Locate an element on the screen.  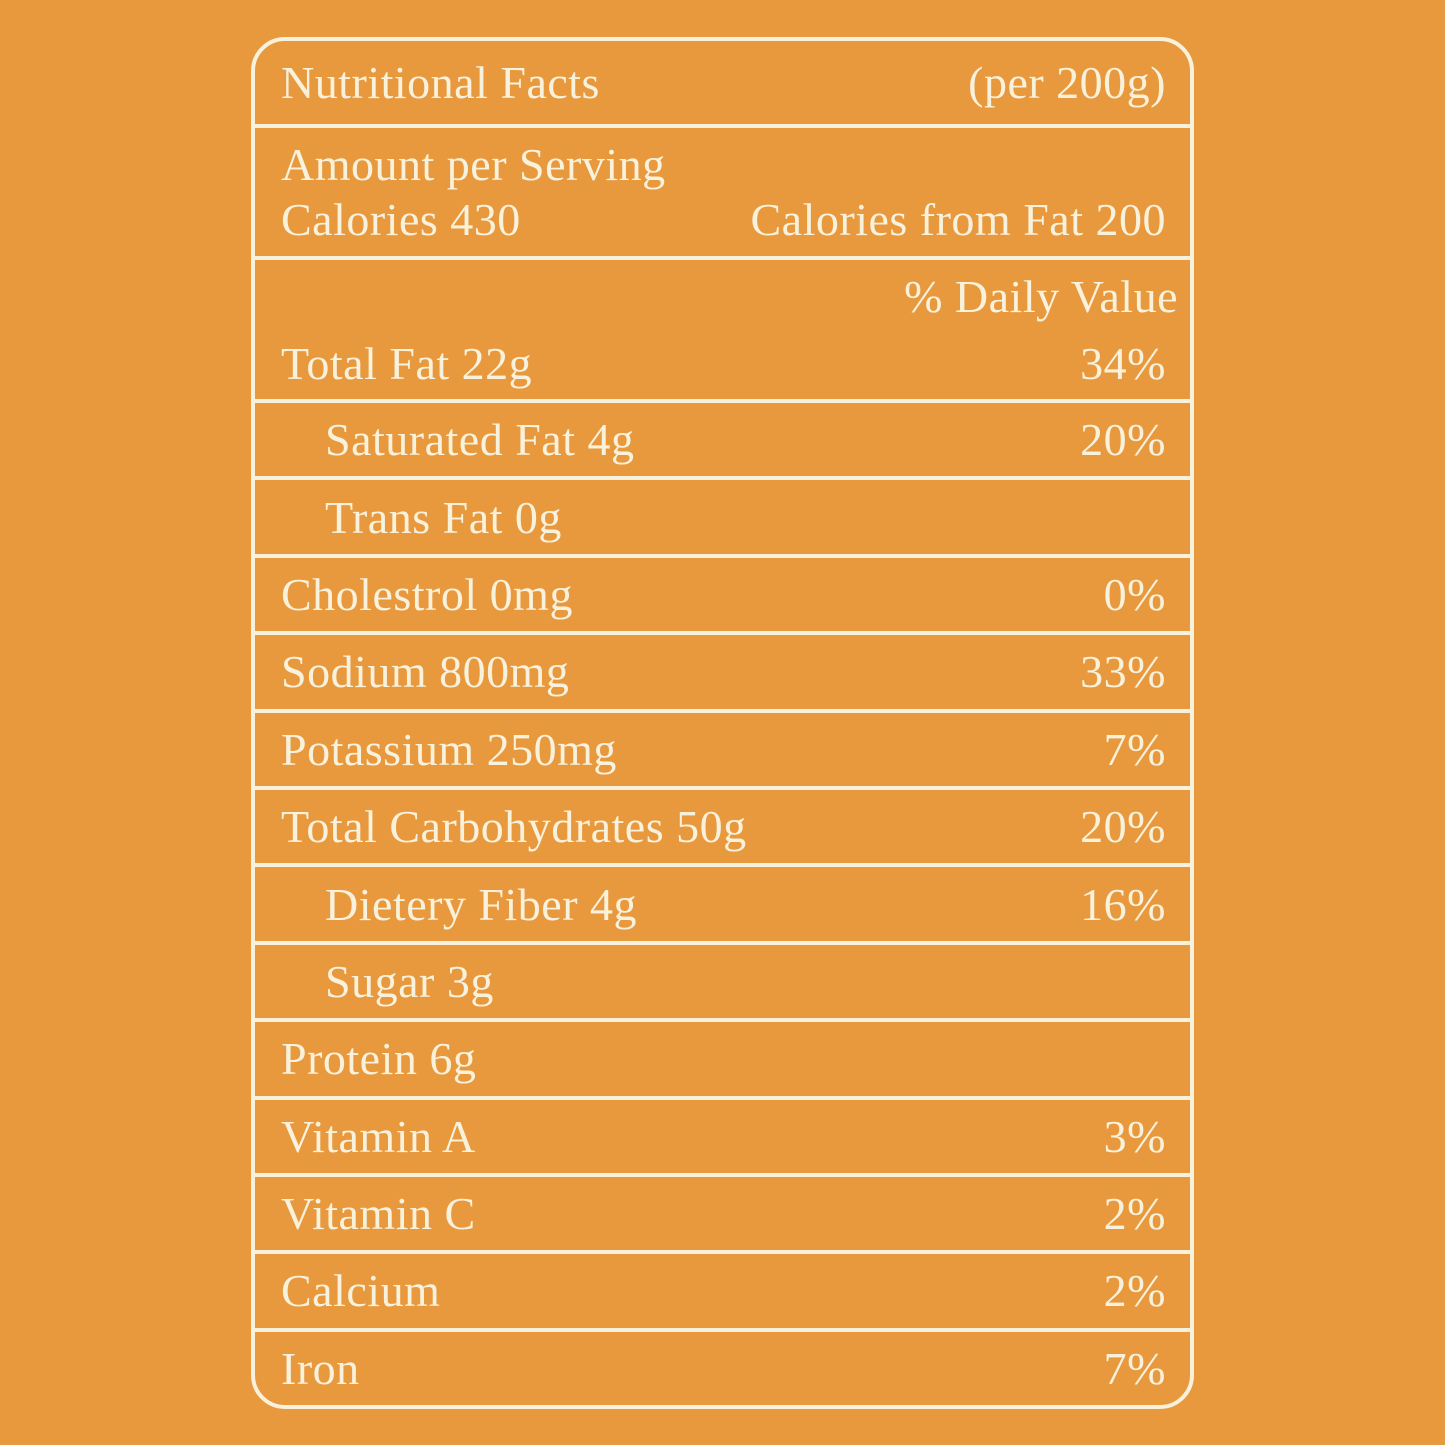
nutrient-row: Iron 7% is located at coordinates (722, 1366).